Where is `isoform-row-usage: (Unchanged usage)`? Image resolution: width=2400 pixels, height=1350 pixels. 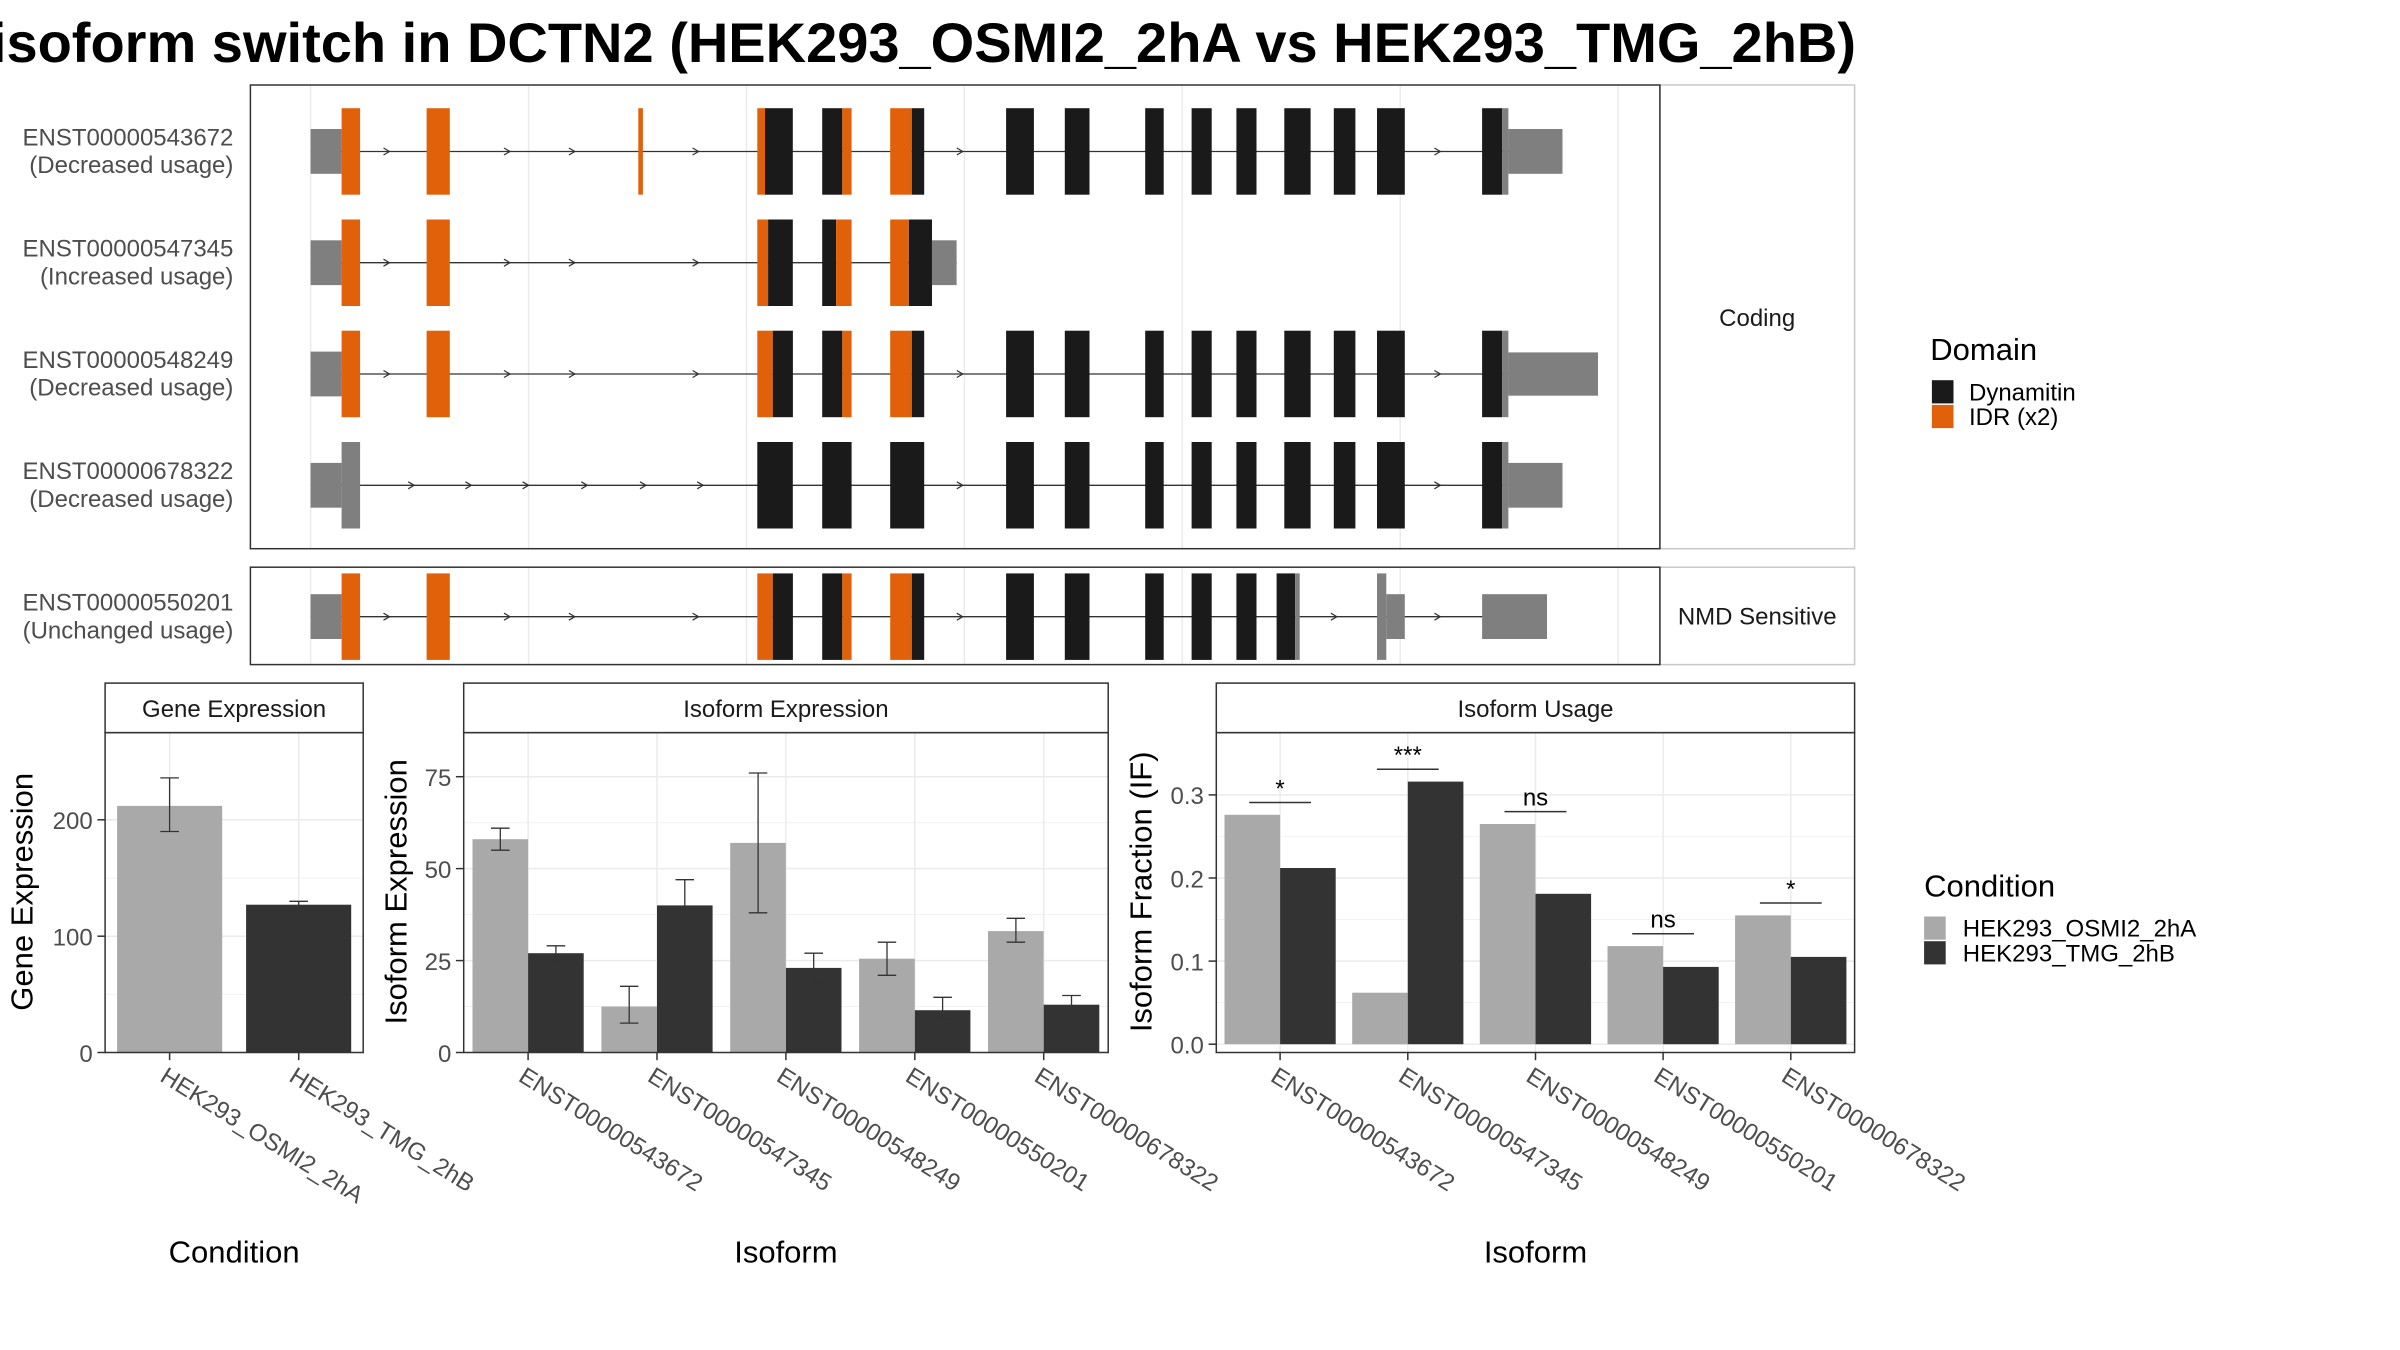 isoform-row-usage: (Unchanged usage) is located at coordinates (128, 630).